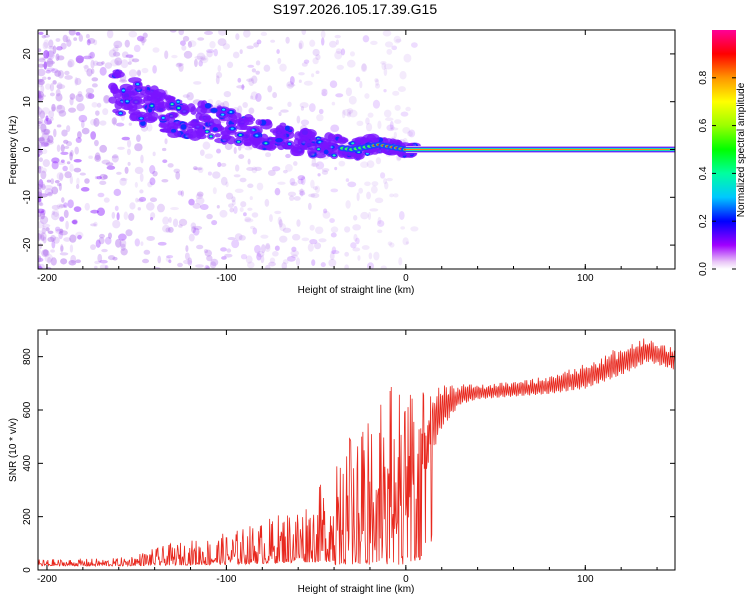 Image resolution: width=750 pixels, height=600 pixels. What do you see at coordinates (703, 221) in the screenshot?
I see `colorbar-tick-label: 0.2` at bounding box center [703, 221].